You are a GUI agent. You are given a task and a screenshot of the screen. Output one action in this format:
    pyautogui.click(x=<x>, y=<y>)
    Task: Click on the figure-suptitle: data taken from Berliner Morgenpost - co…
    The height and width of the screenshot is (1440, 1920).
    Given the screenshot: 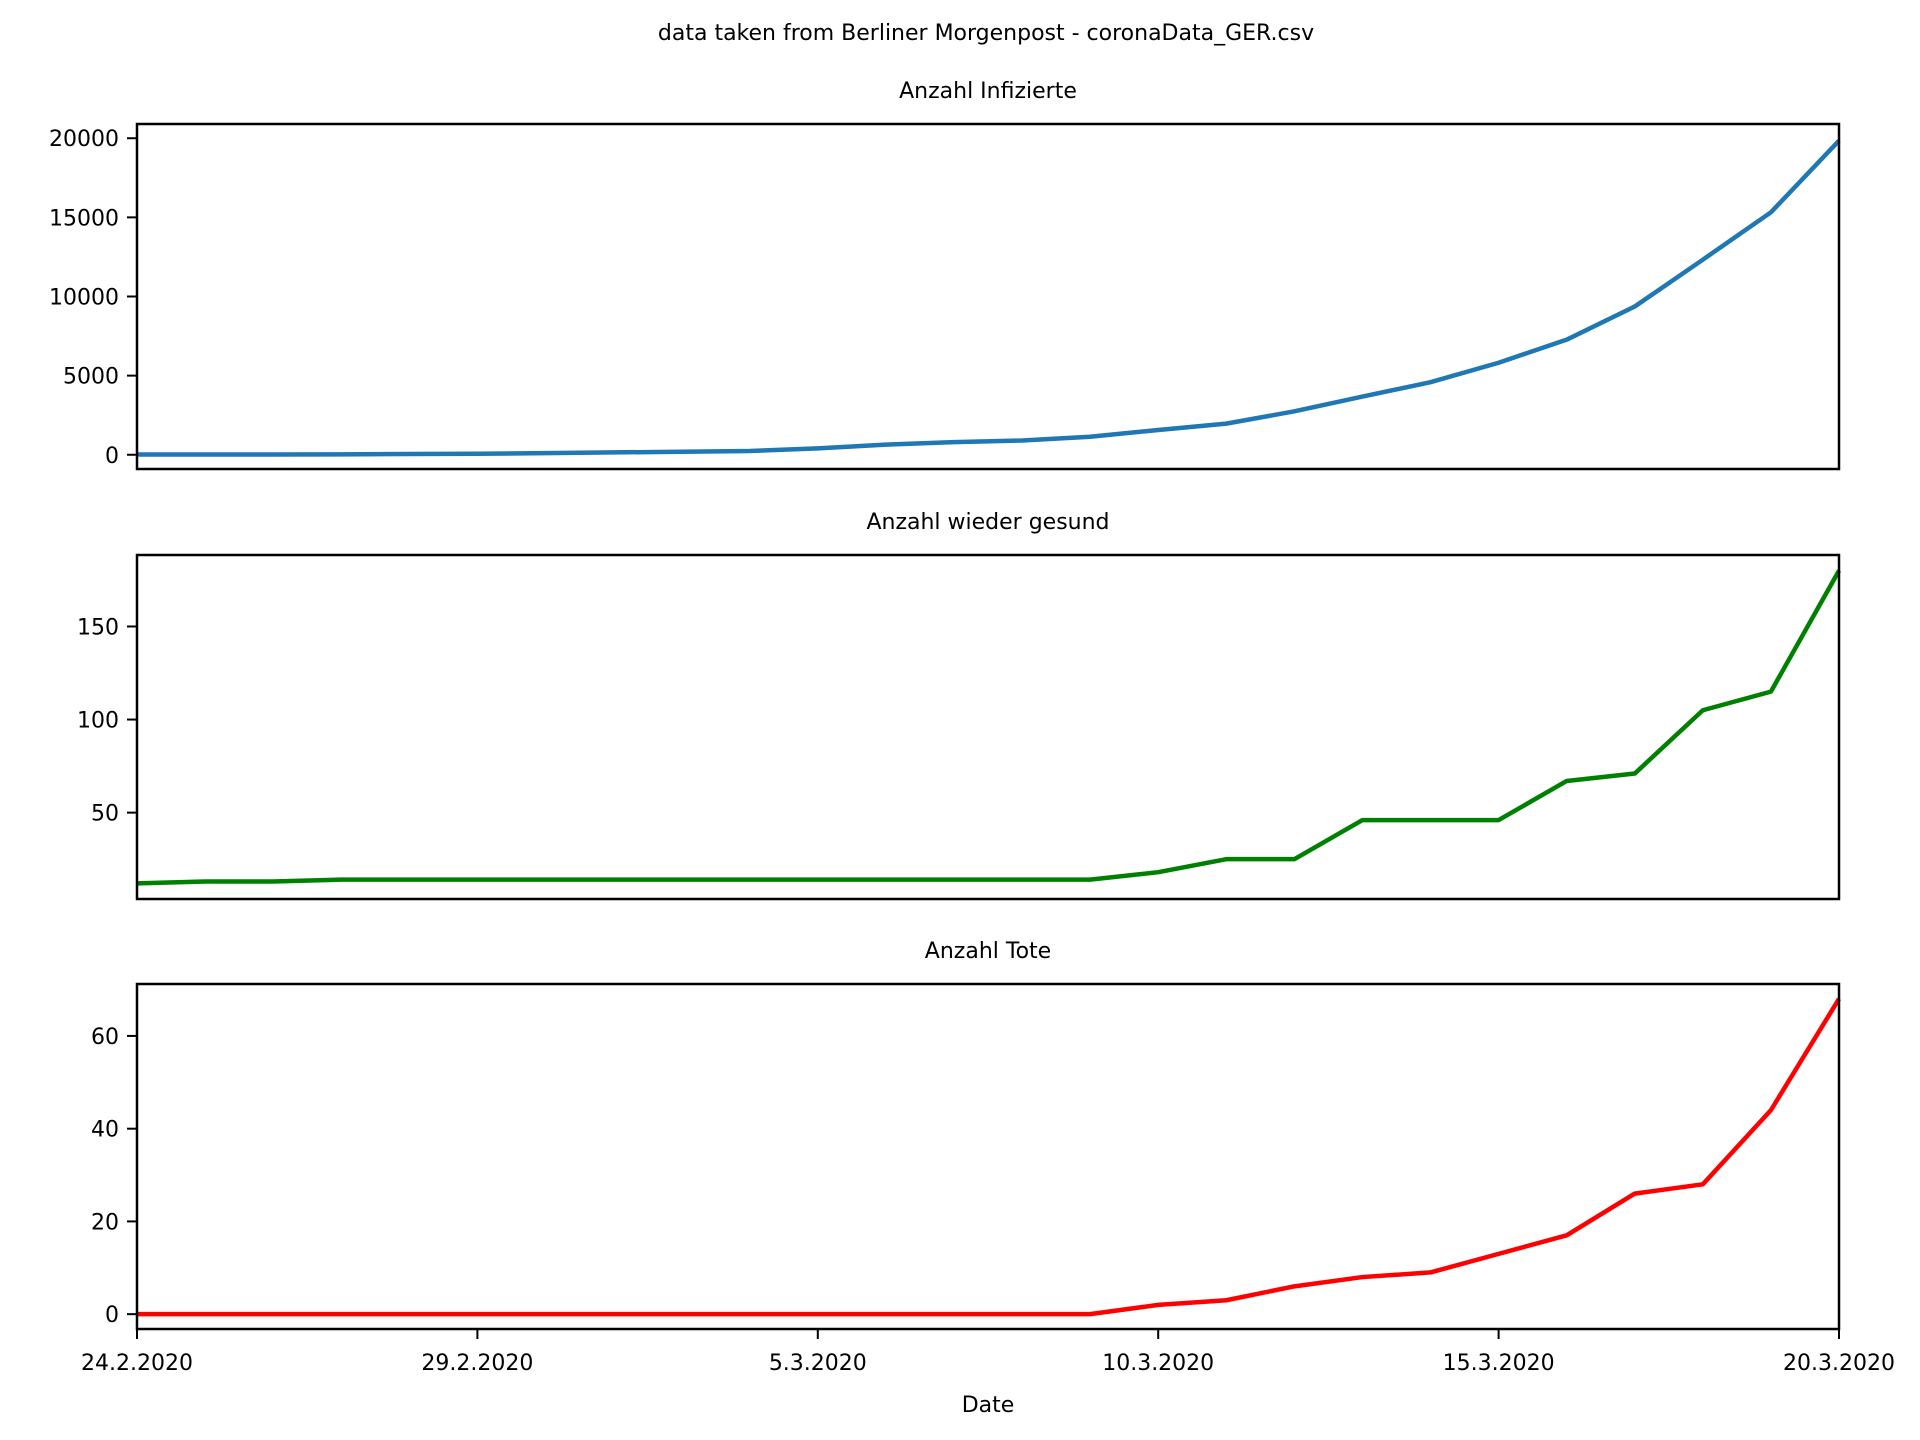 What is the action you would take?
    pyautogui.click(x=986, y=33)
    